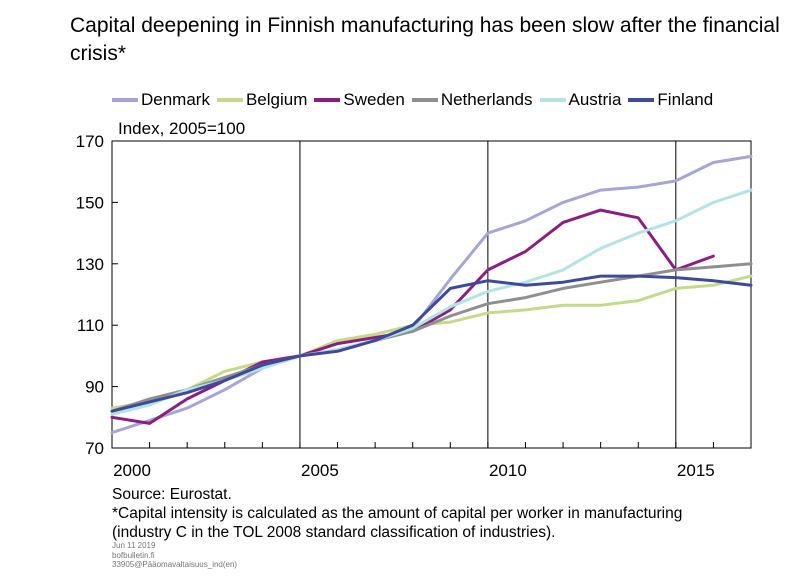 This screenshot has width=800, height=581. Describe the element at coordinates (175, 564) in the screenshot. I see `meta-code: 33905@Pääomavaltaisuus_ind(en)` at that location.